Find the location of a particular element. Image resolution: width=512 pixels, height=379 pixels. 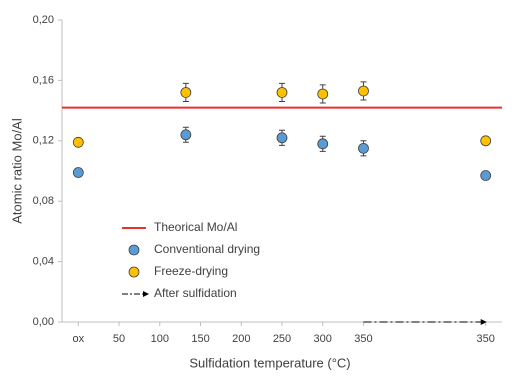

legend-label: Freeze-drying is located at coordinates (191, 271).